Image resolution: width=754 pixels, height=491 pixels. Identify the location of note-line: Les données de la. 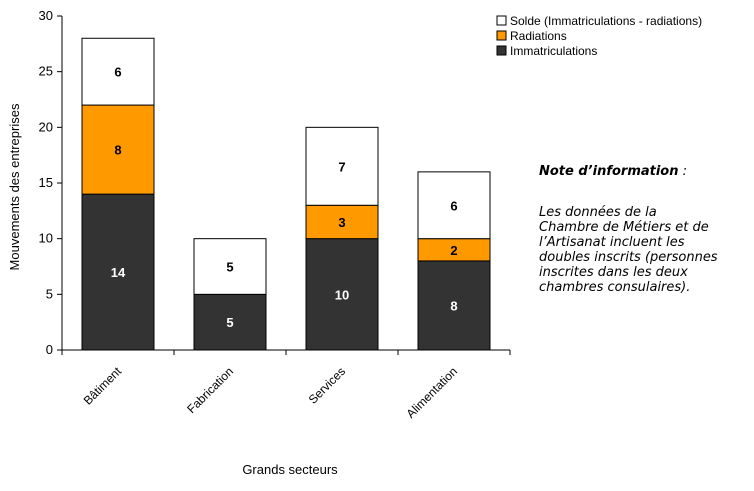
(598, 212).